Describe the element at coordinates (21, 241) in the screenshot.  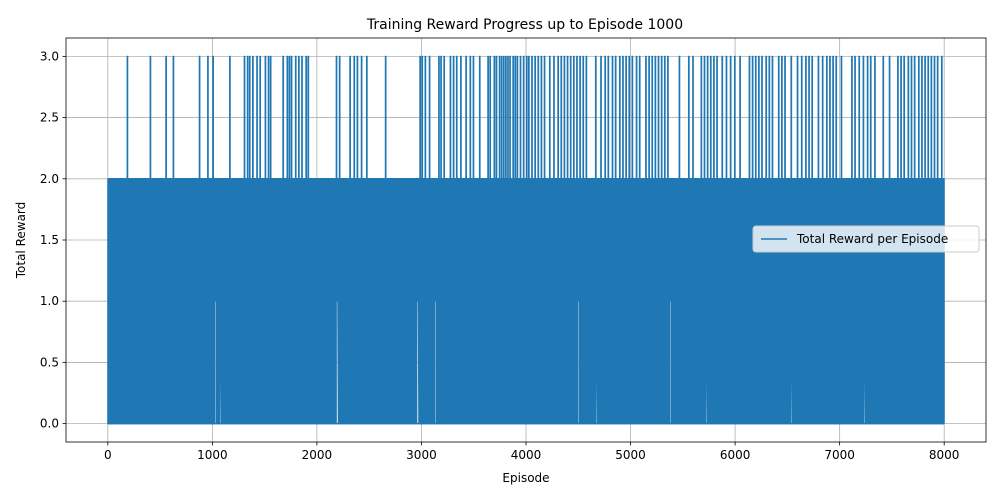
I see `y-axis-label: Total Reward` at that location.